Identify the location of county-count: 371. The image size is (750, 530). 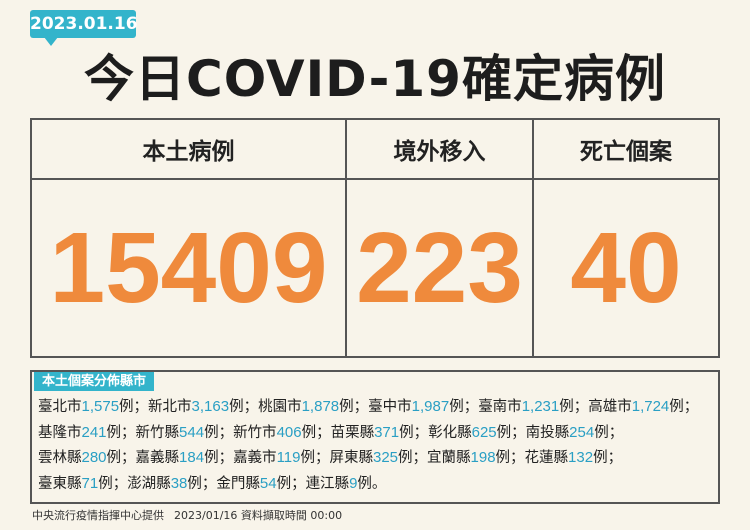
(387, 432).